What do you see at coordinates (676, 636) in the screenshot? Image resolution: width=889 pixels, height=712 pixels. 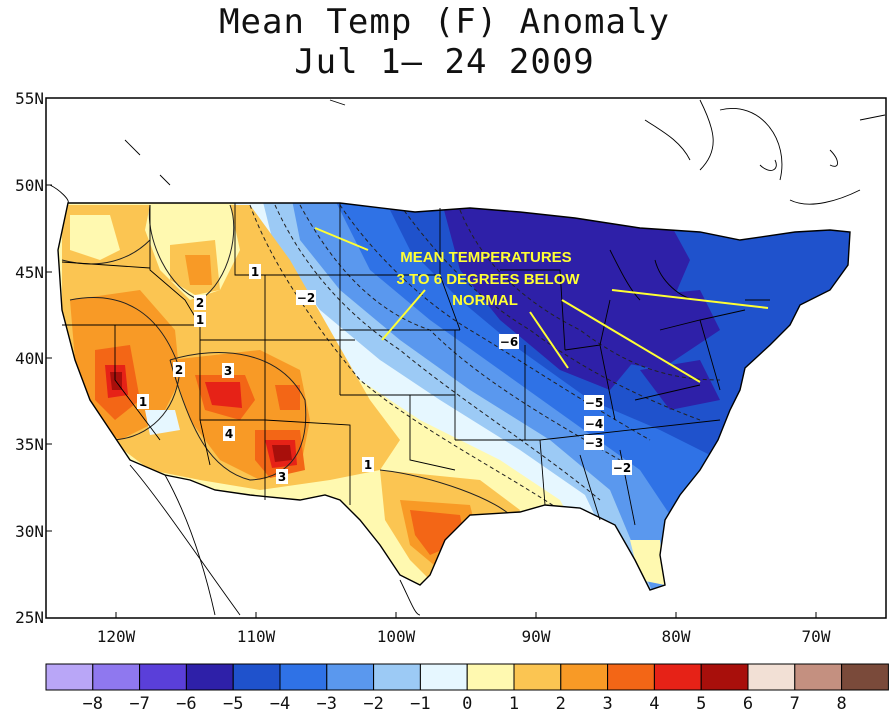 I see `lon-label: 80W` at bounding box center [676, 636].